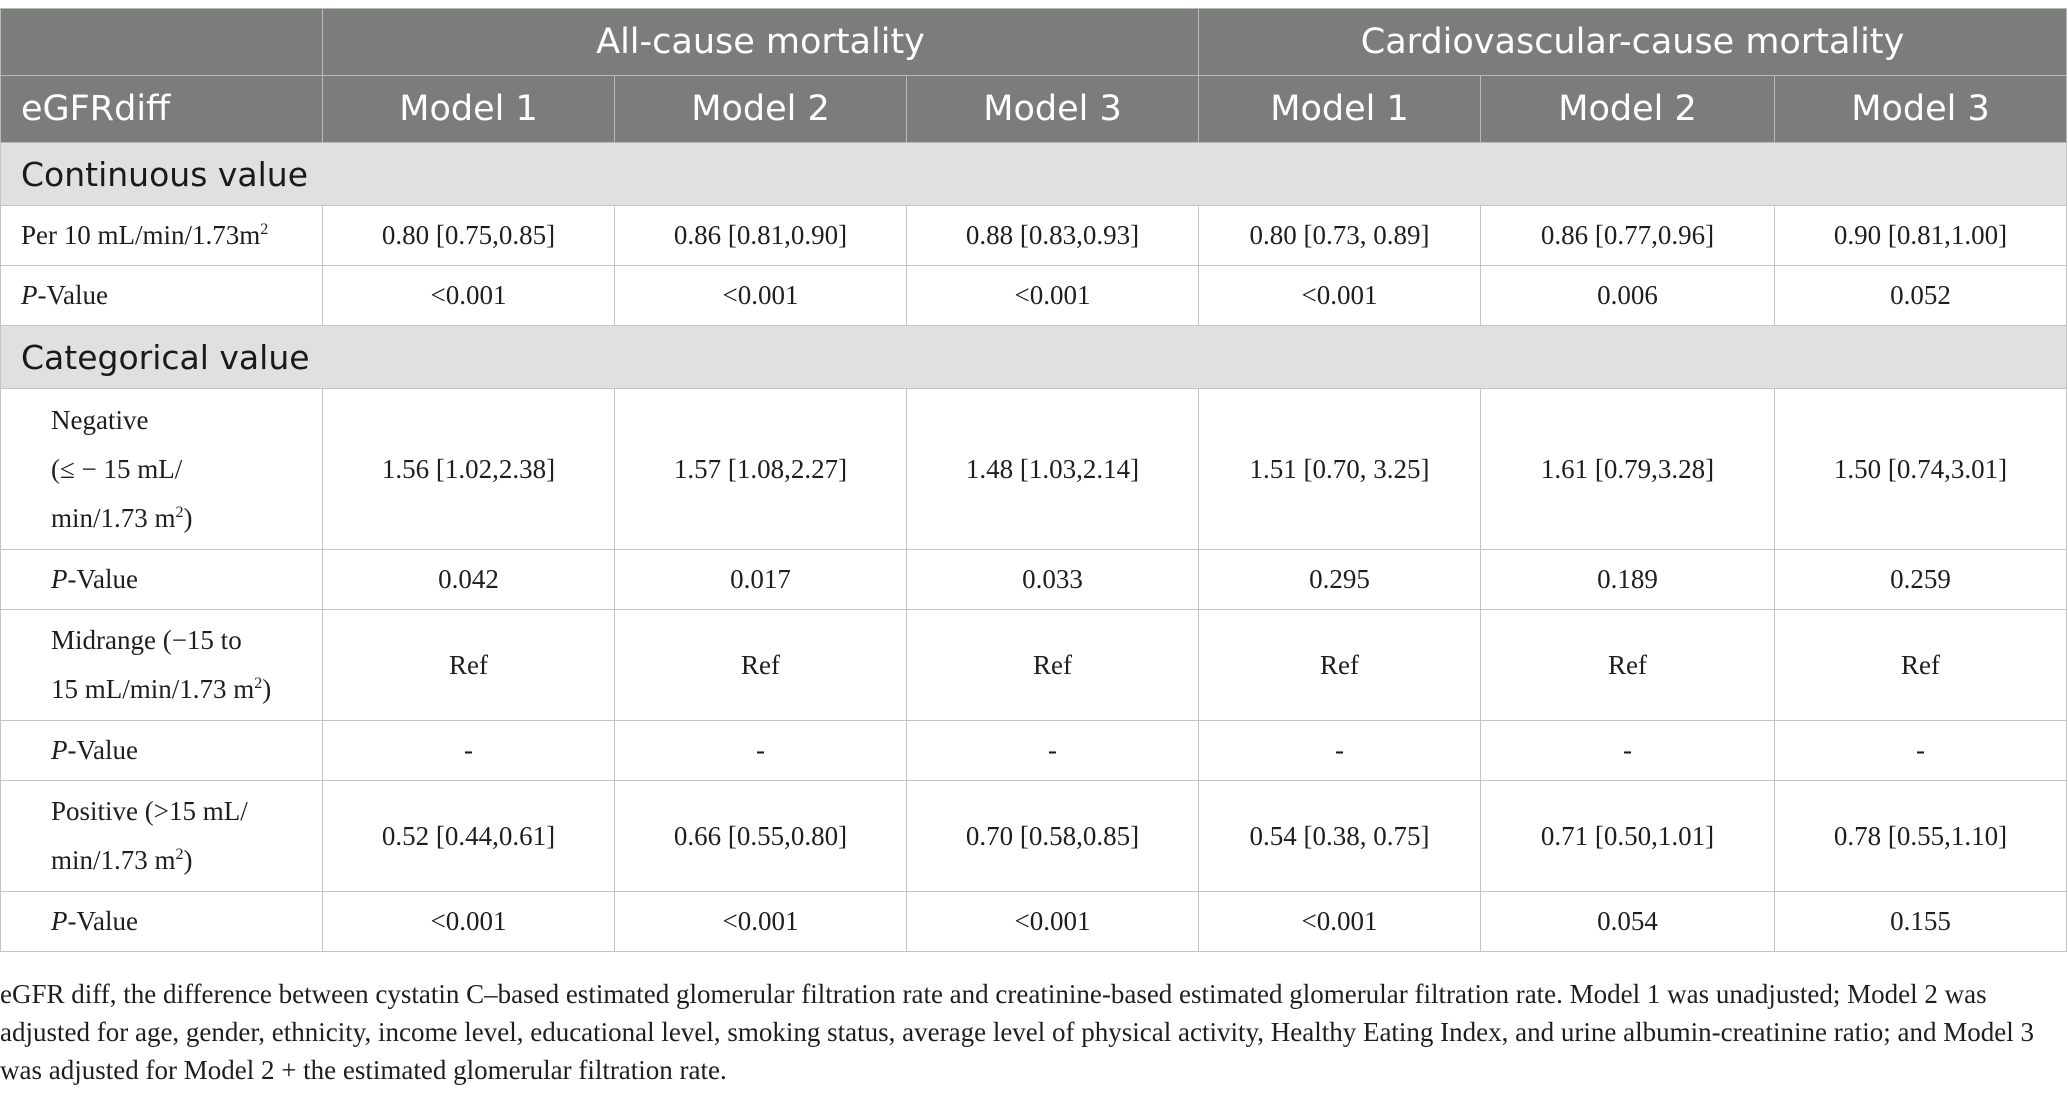 The image size is (2068, 1099). What do you see at coordinates (161, 42) in the screenshot?
I see `header-empty-cell` at bounding box center [161, 42].